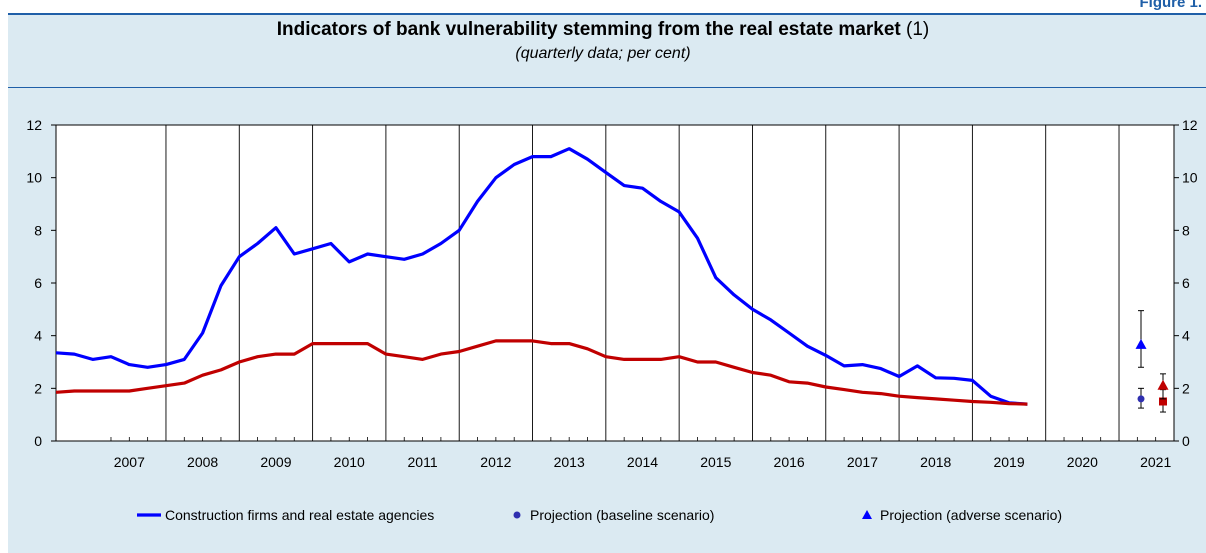 The width and height of the screenshot is (1206, 553). I want to click on x-tick-label: 2015, so click(715, 462).